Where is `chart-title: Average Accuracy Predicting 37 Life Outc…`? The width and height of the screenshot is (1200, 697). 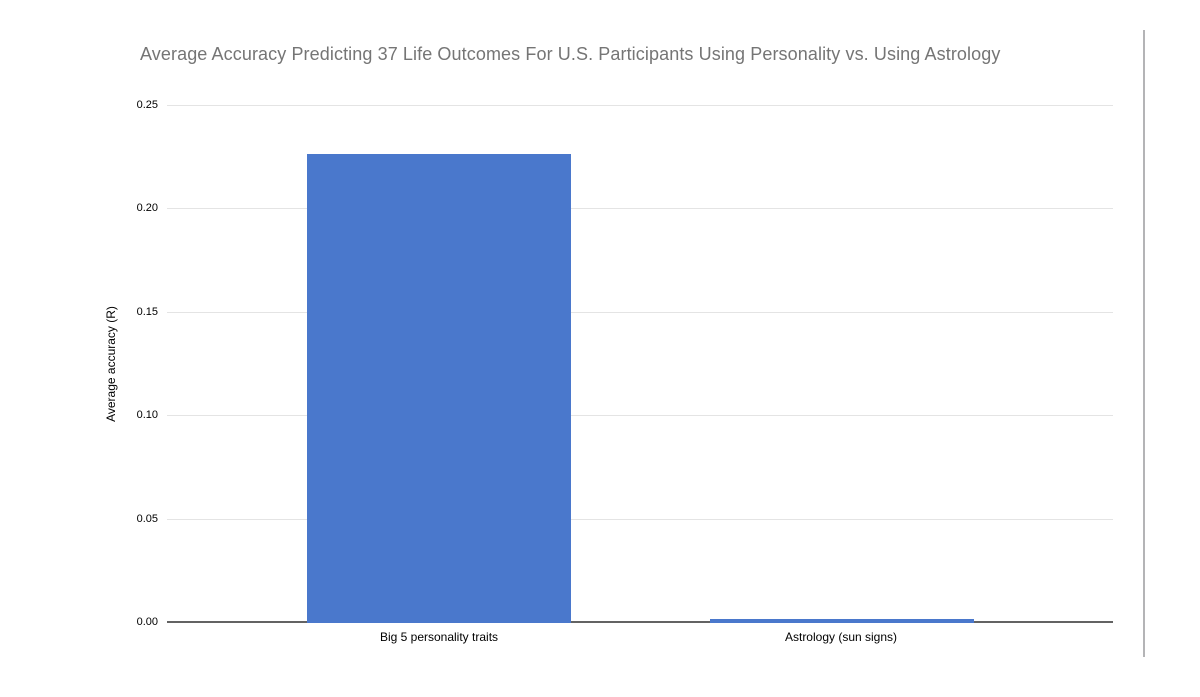
chart-title: Average Accuracy Predicting 37 Life Outc… is located at coordinates (570, 54).